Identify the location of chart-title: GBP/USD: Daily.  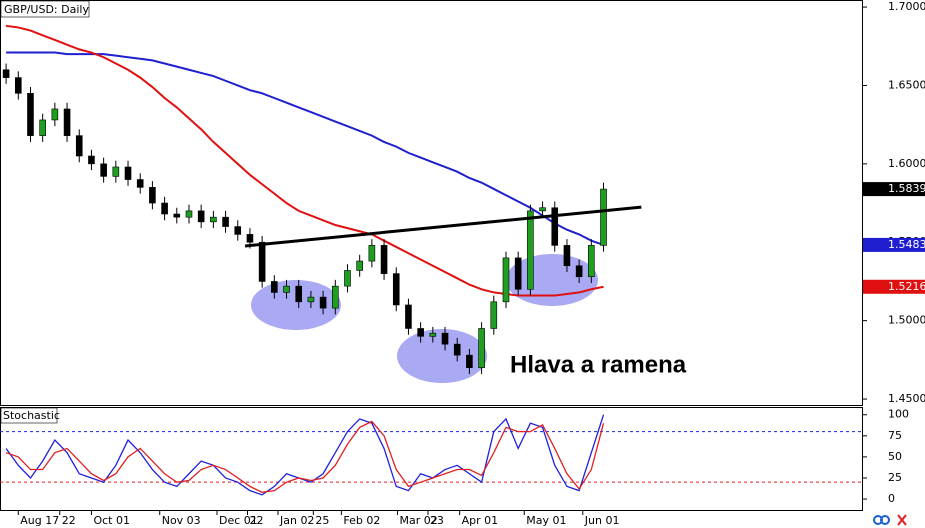
(46, 9).